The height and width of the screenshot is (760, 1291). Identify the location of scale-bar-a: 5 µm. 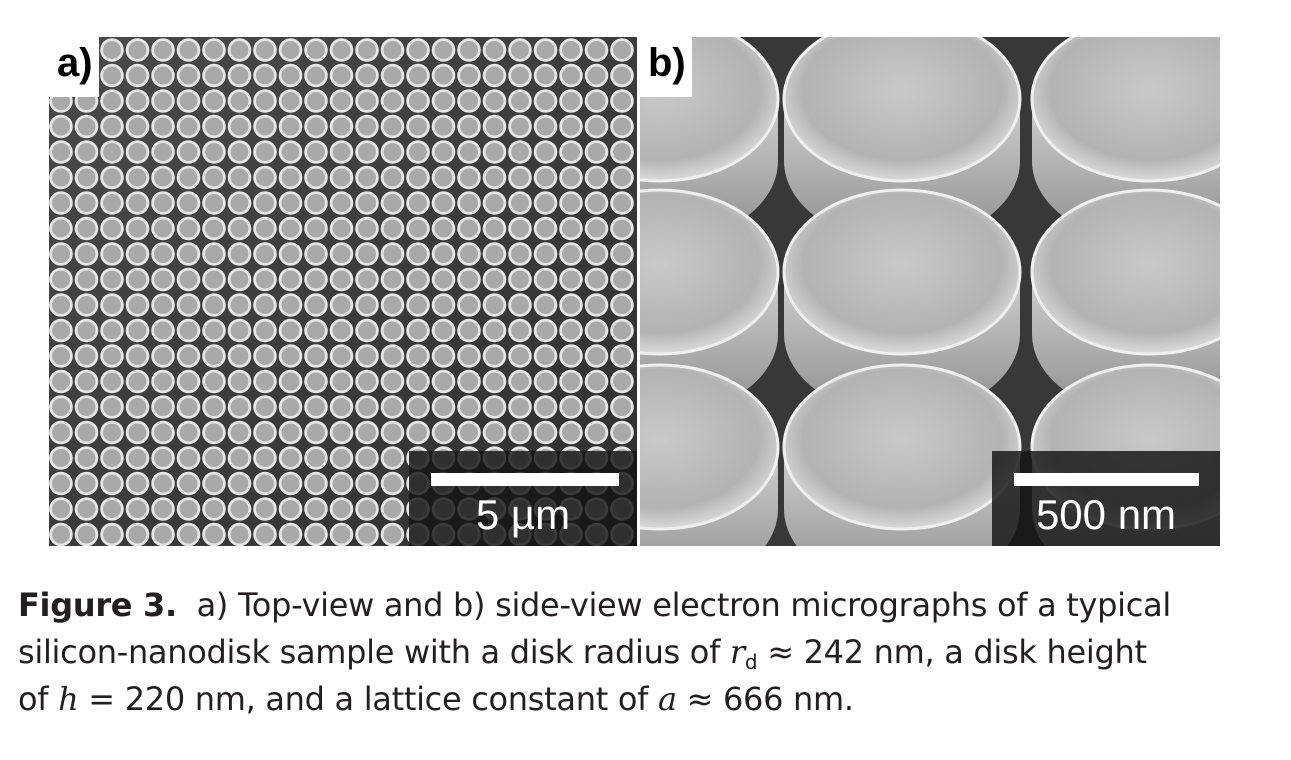
(523, 498).